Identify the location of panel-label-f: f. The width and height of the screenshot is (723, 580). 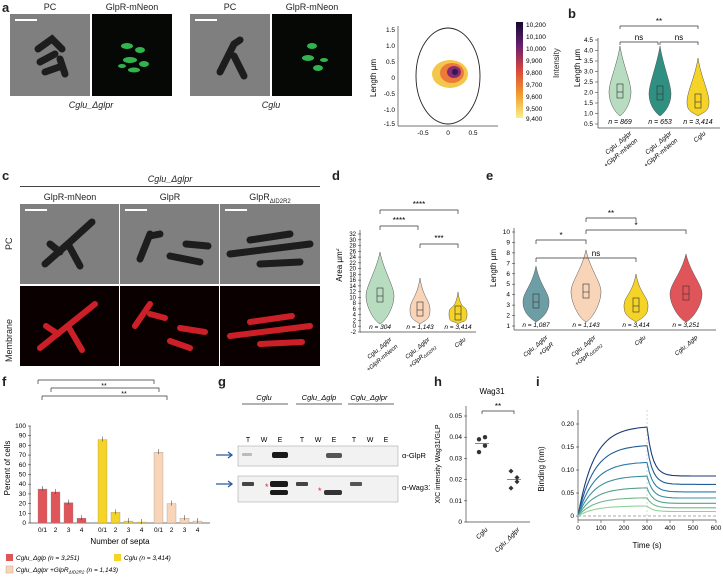
(4, 381).